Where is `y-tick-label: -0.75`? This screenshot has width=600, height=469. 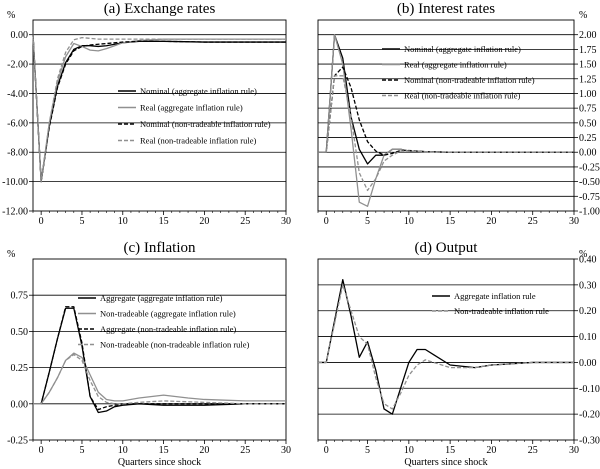 y-tick-label: -0.75 is located at coordinates (589, 197).